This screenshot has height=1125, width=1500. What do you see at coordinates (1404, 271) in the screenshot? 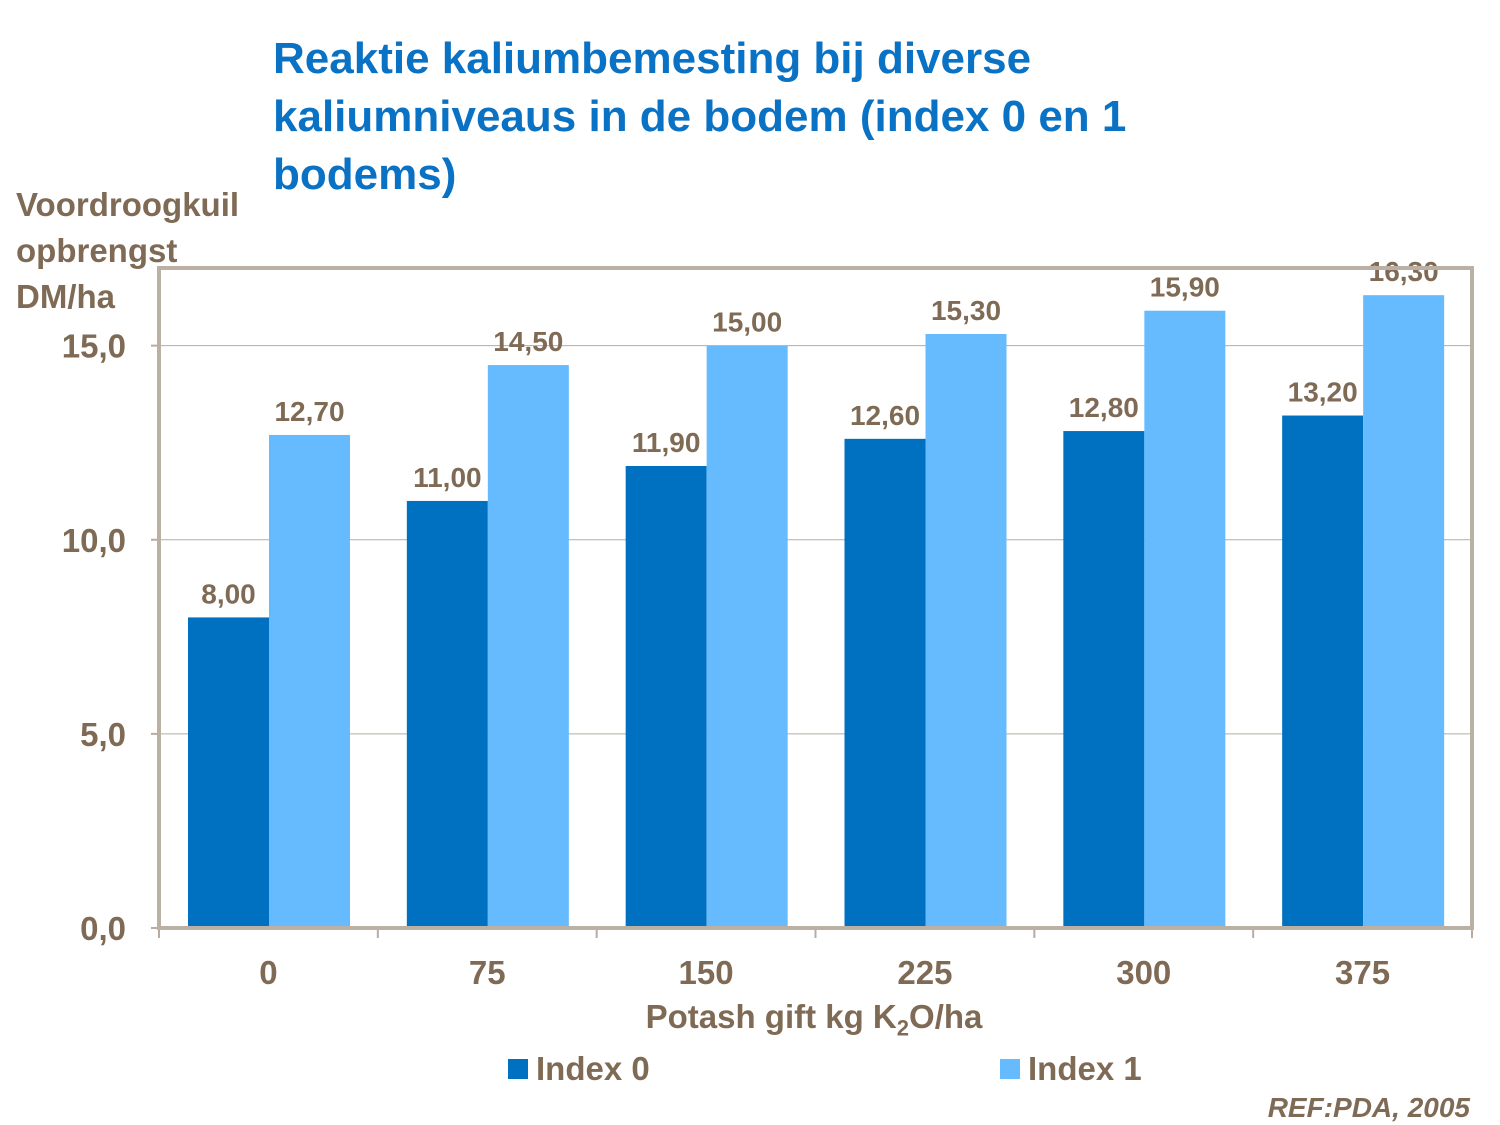
I see `data-label: 16,30` at bounding box center [1404, 271].